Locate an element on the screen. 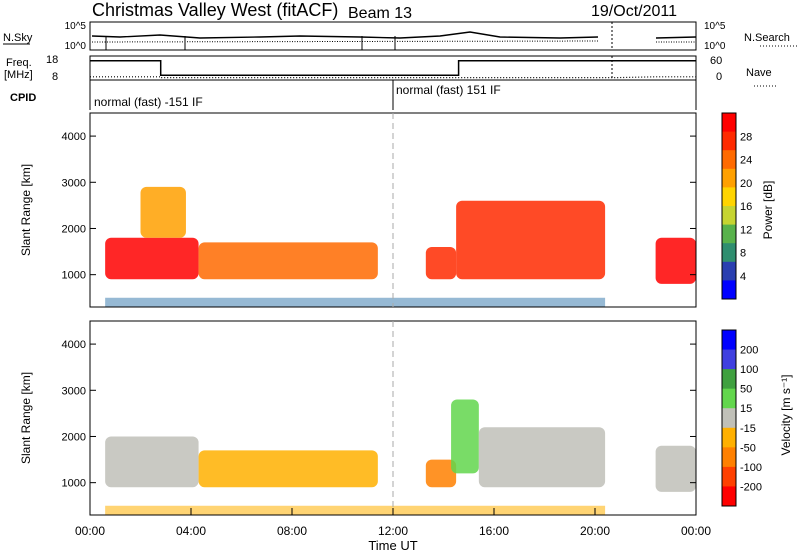 The width and height of the screenshot is (800, 554). freq-tick-bottom: 8 is located at coordinates (55, 77).